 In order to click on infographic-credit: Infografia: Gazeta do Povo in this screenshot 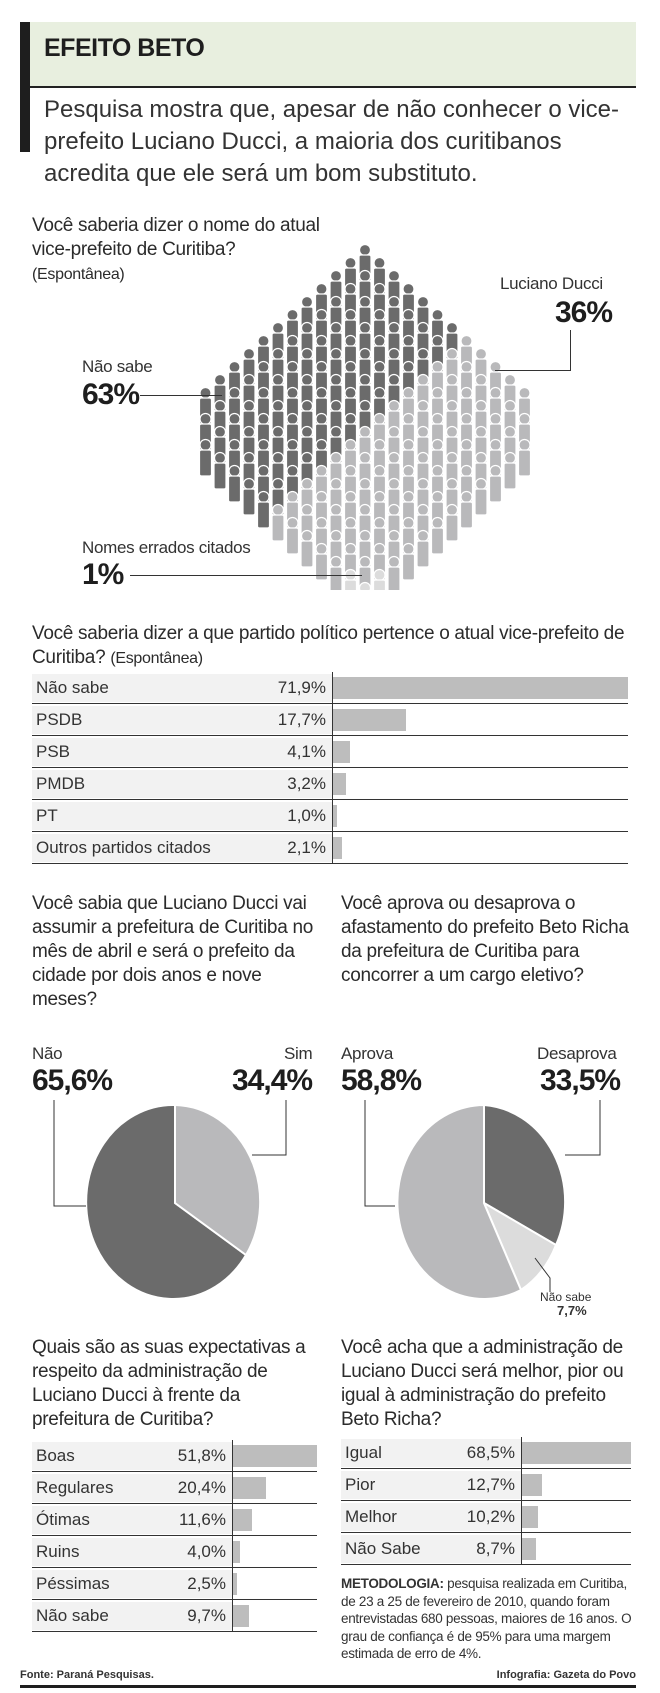, I will do `click(566, 1675)`.